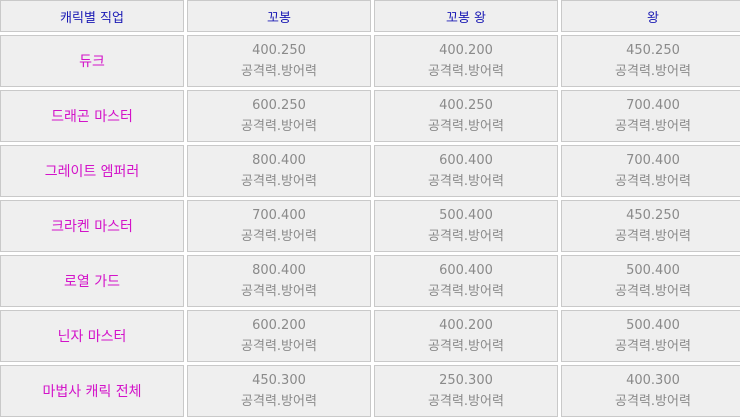 This screenshot has height=417, width=740. Describe the element at coordinates (92, 336) in the screenshot. I see `job-name: 닌자 마스터` at that location.